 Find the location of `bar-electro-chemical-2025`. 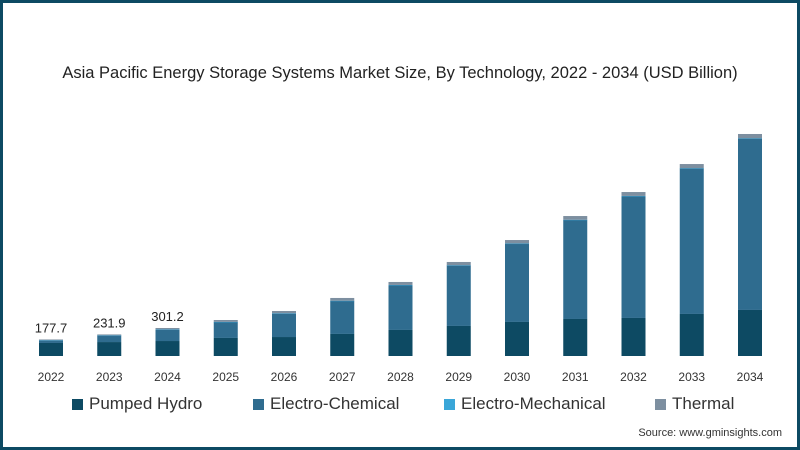

bar-electro-chemical-2025 is located at coordinates (225, 329).